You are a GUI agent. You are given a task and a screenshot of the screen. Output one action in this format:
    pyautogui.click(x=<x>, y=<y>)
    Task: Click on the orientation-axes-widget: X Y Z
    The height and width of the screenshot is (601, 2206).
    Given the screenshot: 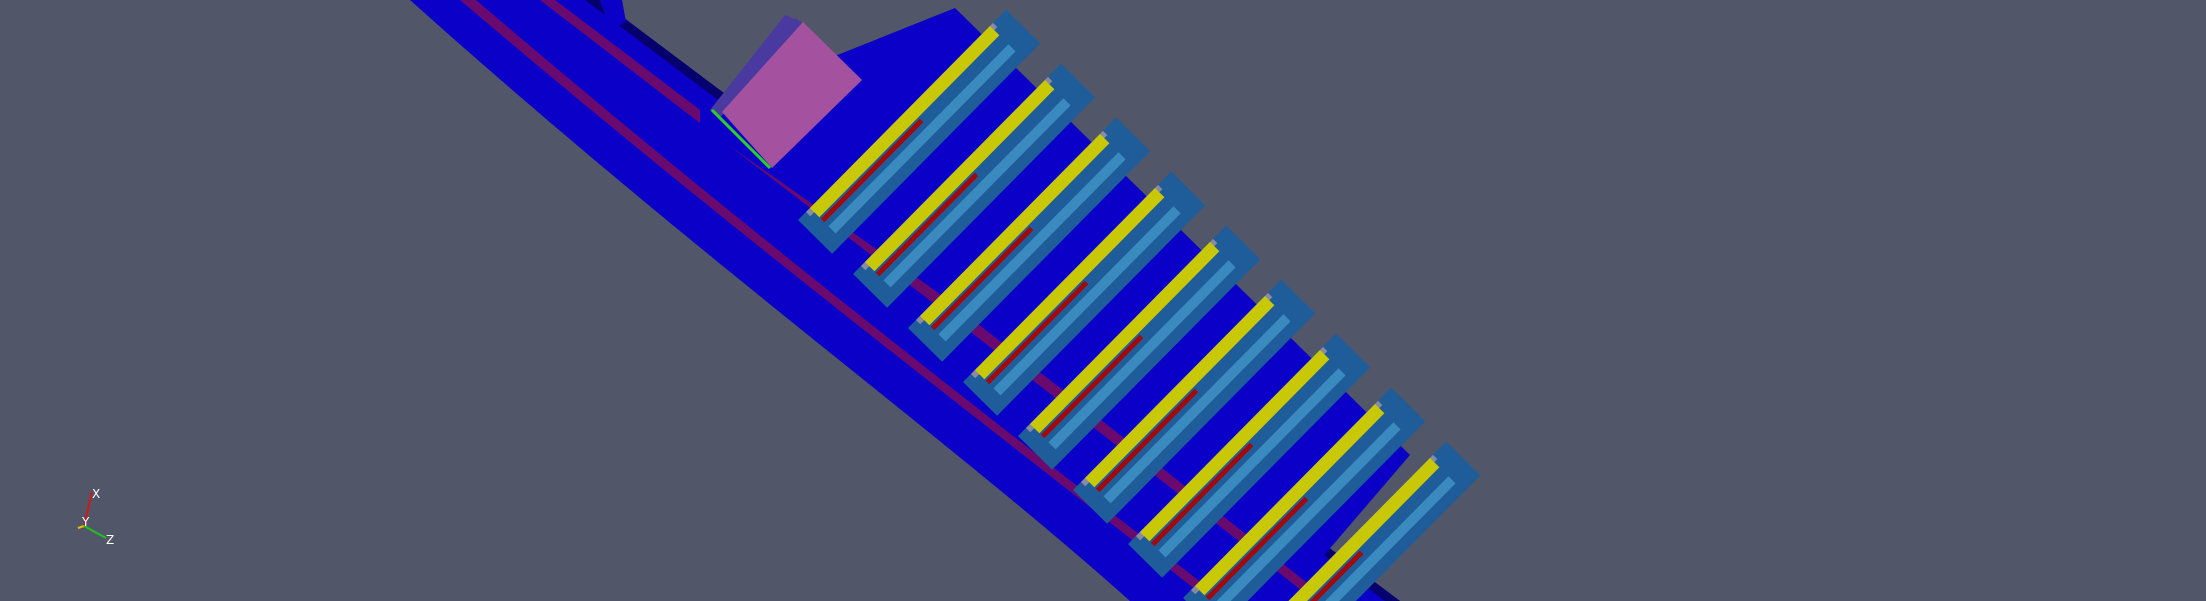 What is the action you would take?
    pyautogui.click(x=100, y=515)
    